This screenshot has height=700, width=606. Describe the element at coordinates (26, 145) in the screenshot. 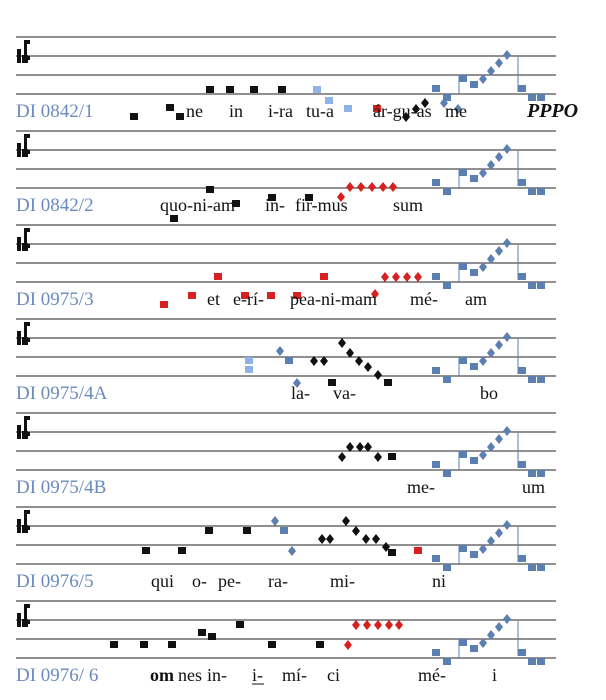

I see `clef` at that location.